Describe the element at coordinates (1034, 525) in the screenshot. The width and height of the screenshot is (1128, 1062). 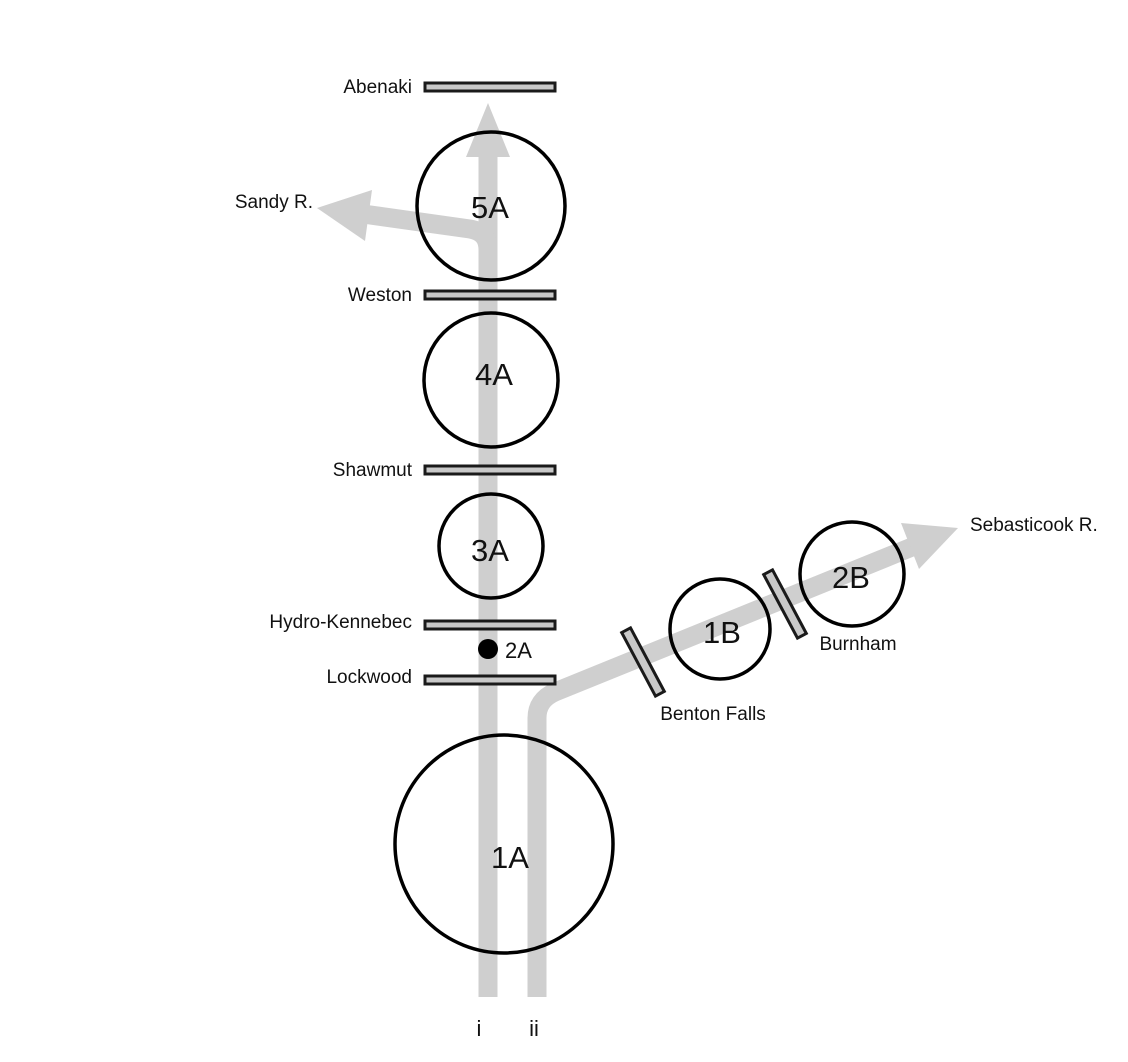
I see `river-label-sebasticook: Sebasticook R.` at that location.